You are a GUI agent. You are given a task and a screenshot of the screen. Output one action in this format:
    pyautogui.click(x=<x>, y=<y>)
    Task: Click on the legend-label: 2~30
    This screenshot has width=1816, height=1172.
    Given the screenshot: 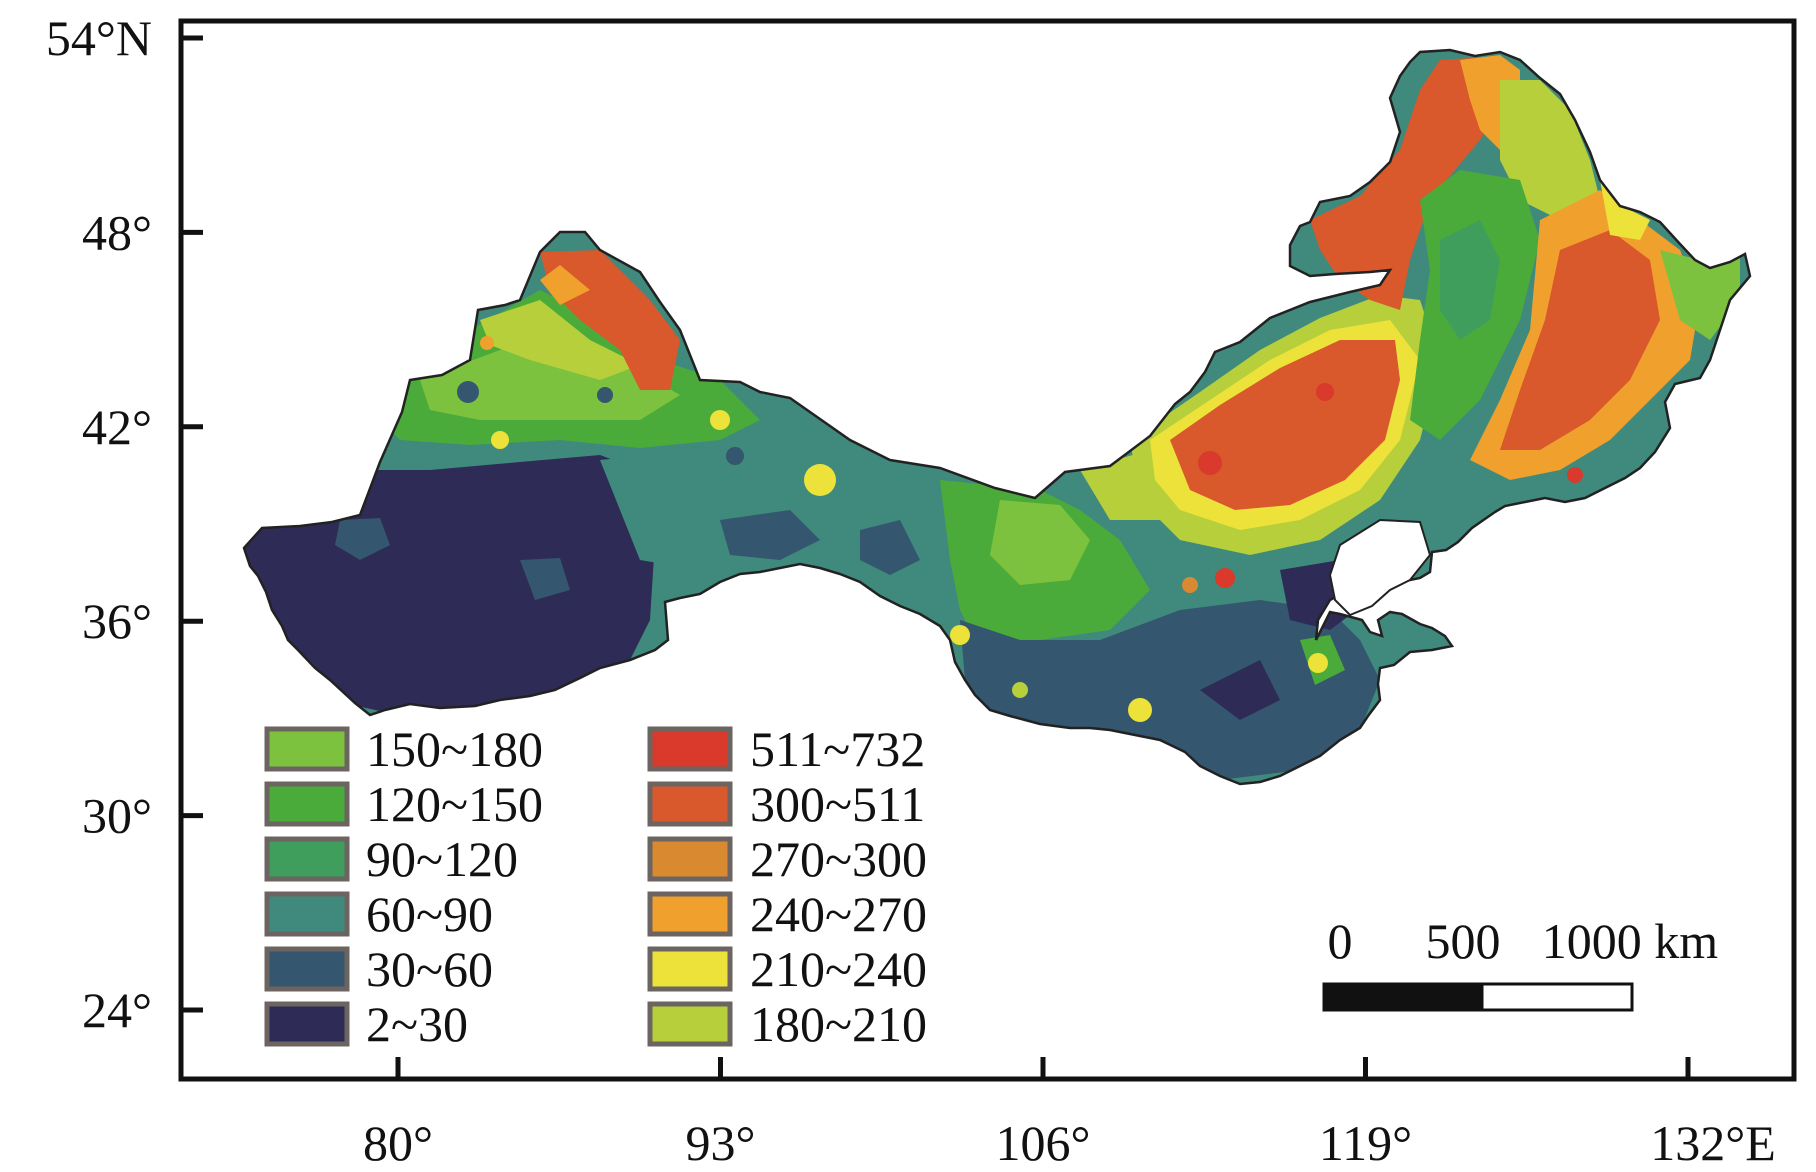 What is the action you would take?
    pyautogui.click(x=417, y=1024)
    